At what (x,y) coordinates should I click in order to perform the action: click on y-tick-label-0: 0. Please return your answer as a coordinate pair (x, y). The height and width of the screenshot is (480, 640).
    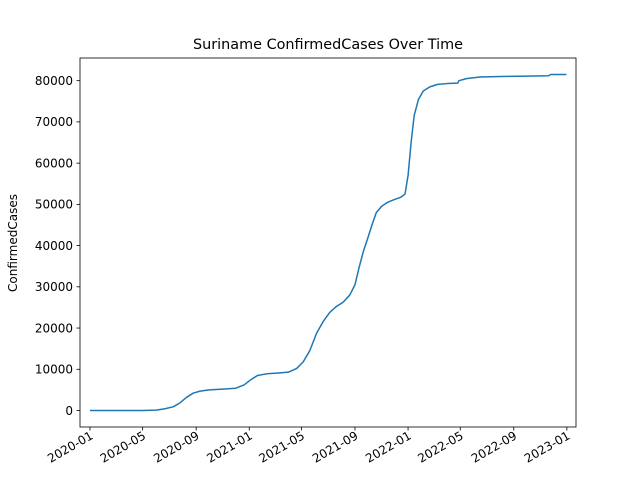
    Looking at the image, I should click on (69, 411).